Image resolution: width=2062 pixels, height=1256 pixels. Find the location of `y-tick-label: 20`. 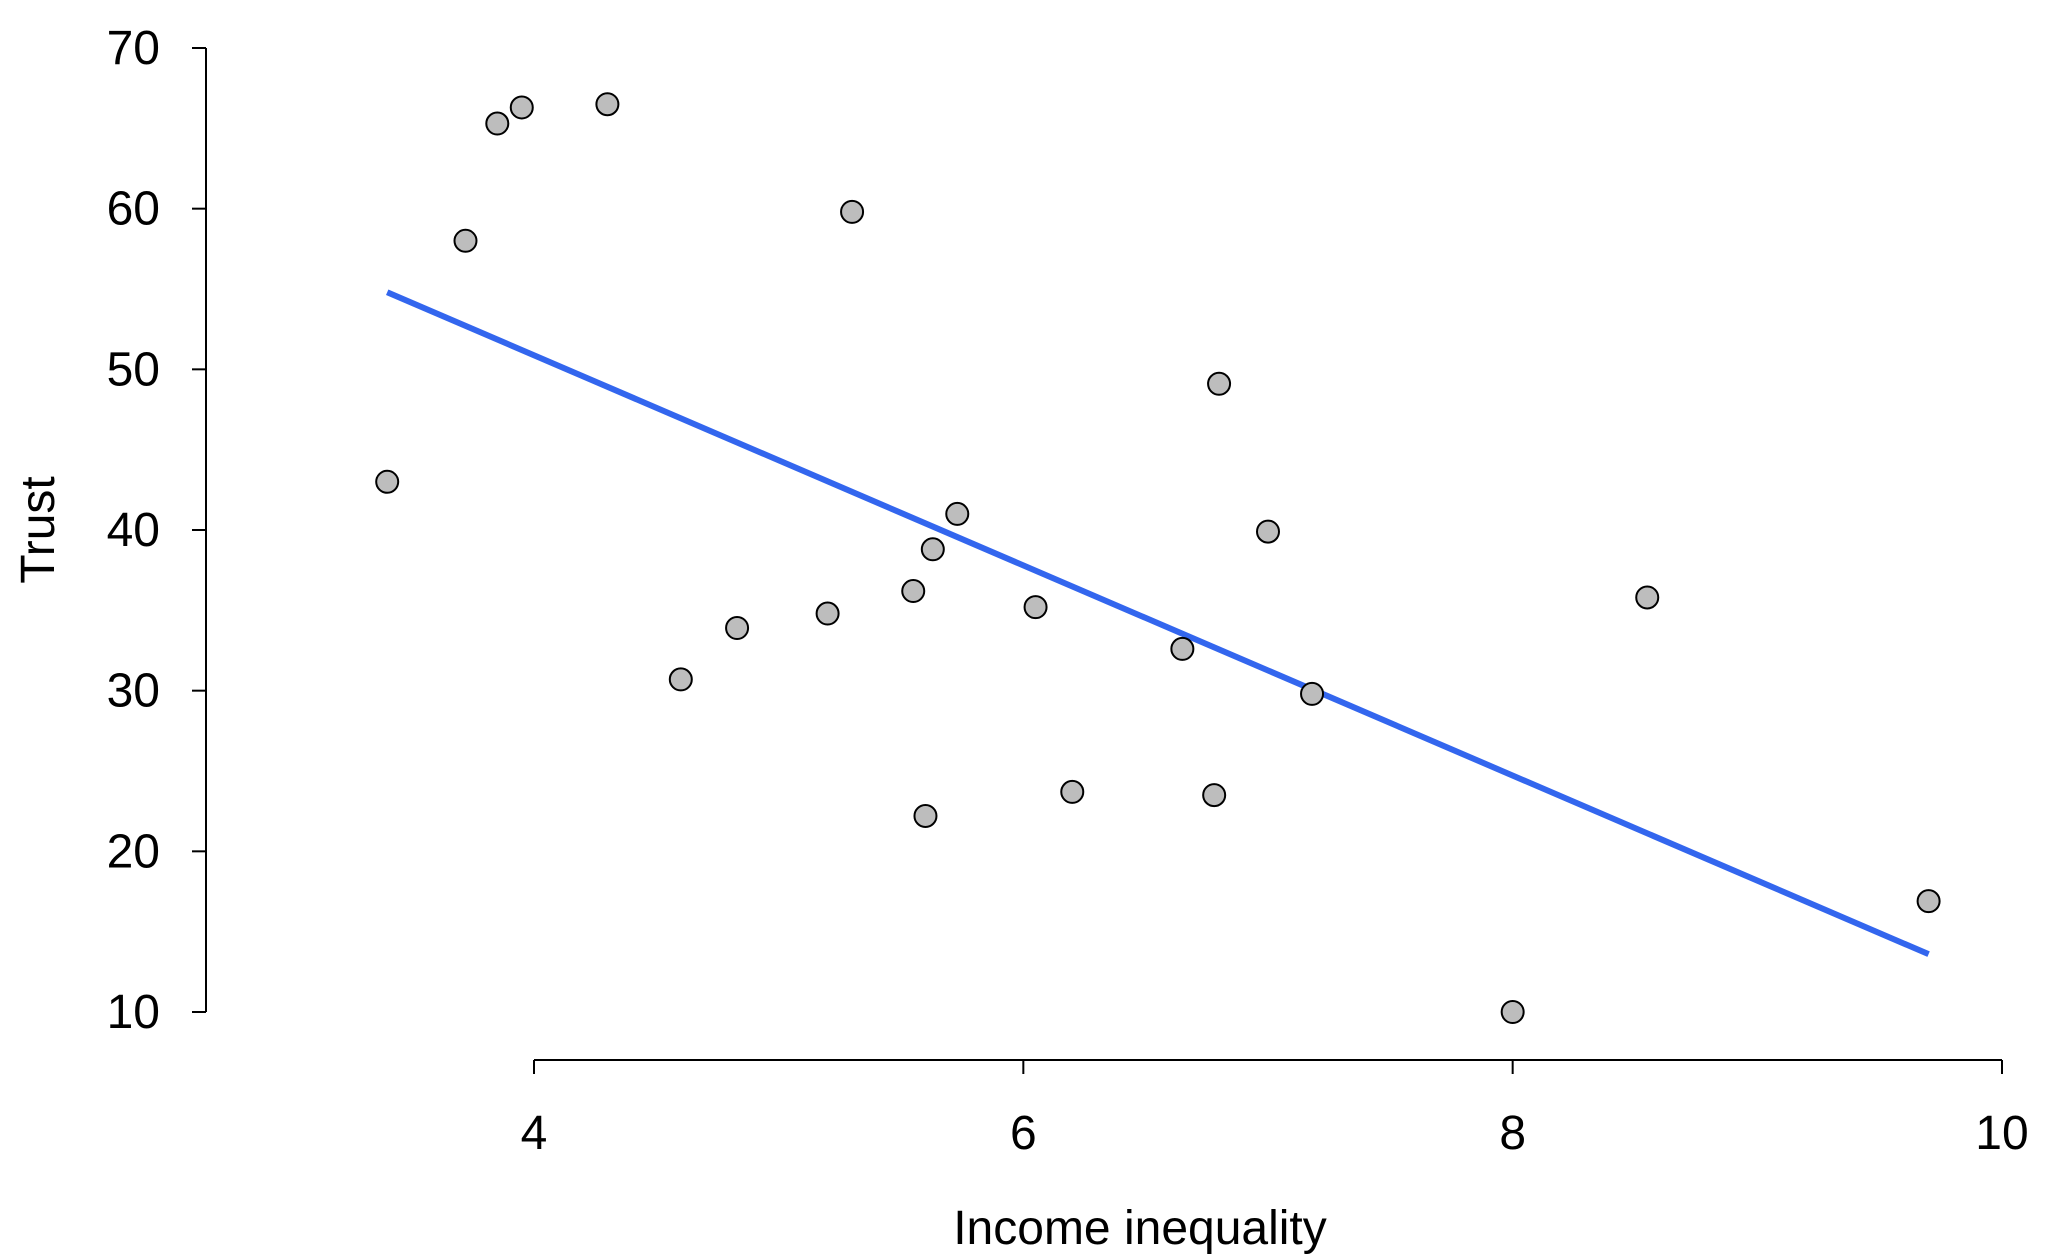

y-tick-label: 20 is located at coordinates (133, 851).